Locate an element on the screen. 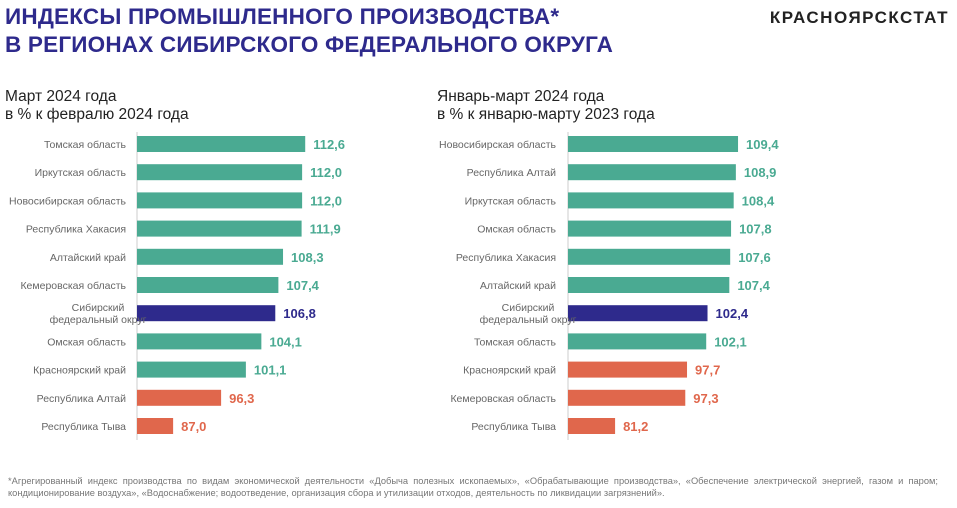 Image resolution: width=957 pixels, height=508 pixels. value-label: 102,4 is located at coordinates (732, 313).